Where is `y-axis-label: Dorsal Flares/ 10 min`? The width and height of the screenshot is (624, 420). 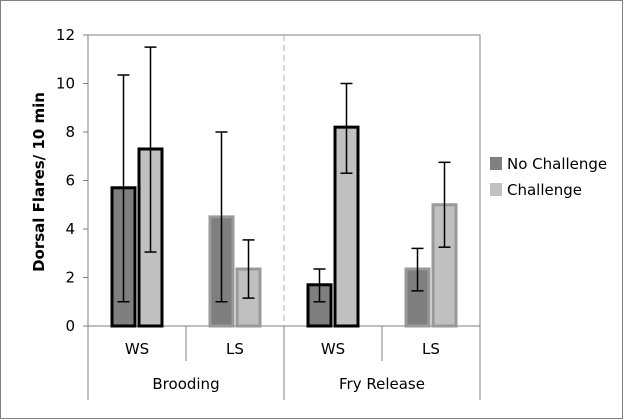
y-axis-label: Dorsal Flares/ 10 min is located at coordinates (39, 182).